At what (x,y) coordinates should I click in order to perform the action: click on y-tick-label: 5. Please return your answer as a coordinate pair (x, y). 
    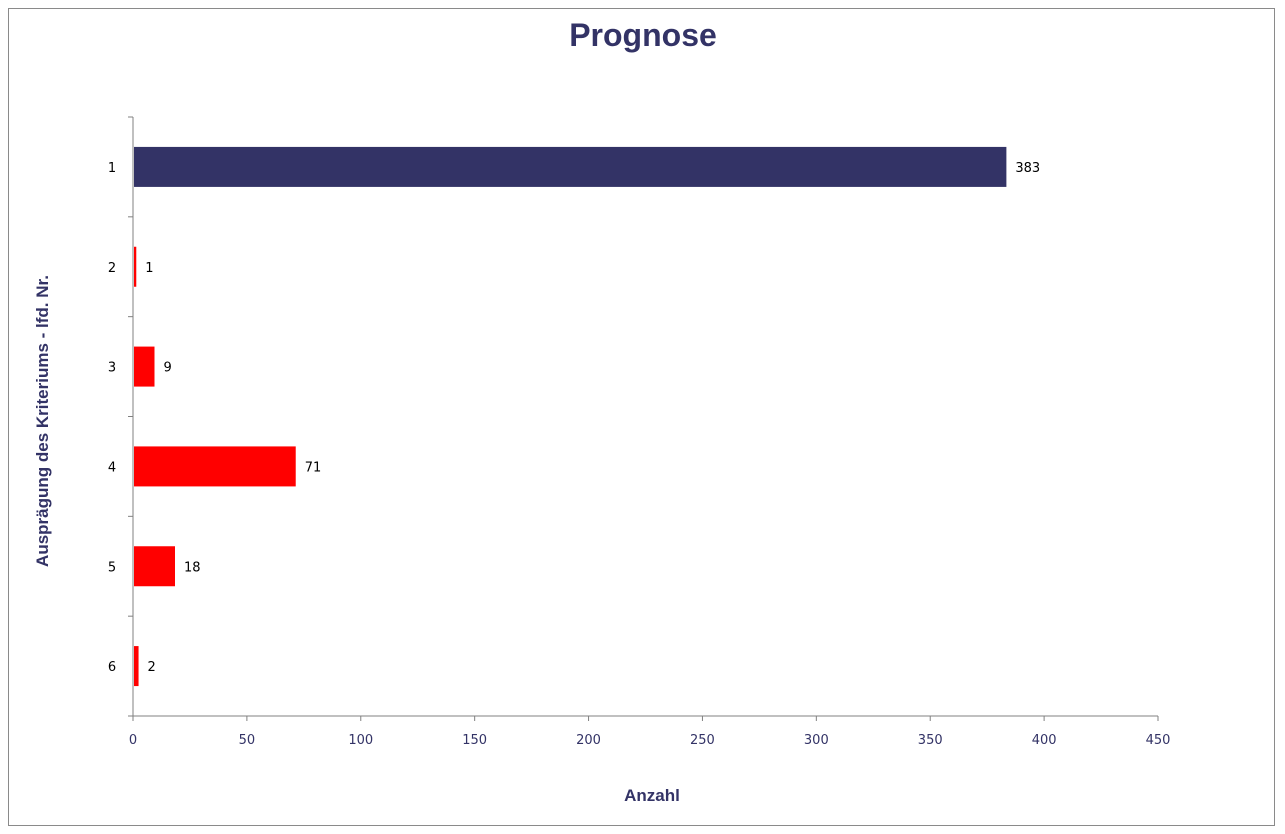
    Looking at the image, I should click on (112, 567).